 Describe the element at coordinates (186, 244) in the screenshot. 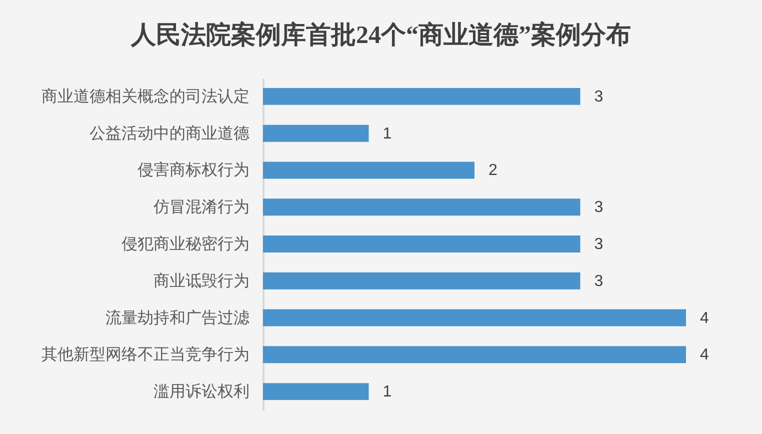

I see `y-tick-label: 侵犯商业秘密行为` at that location.